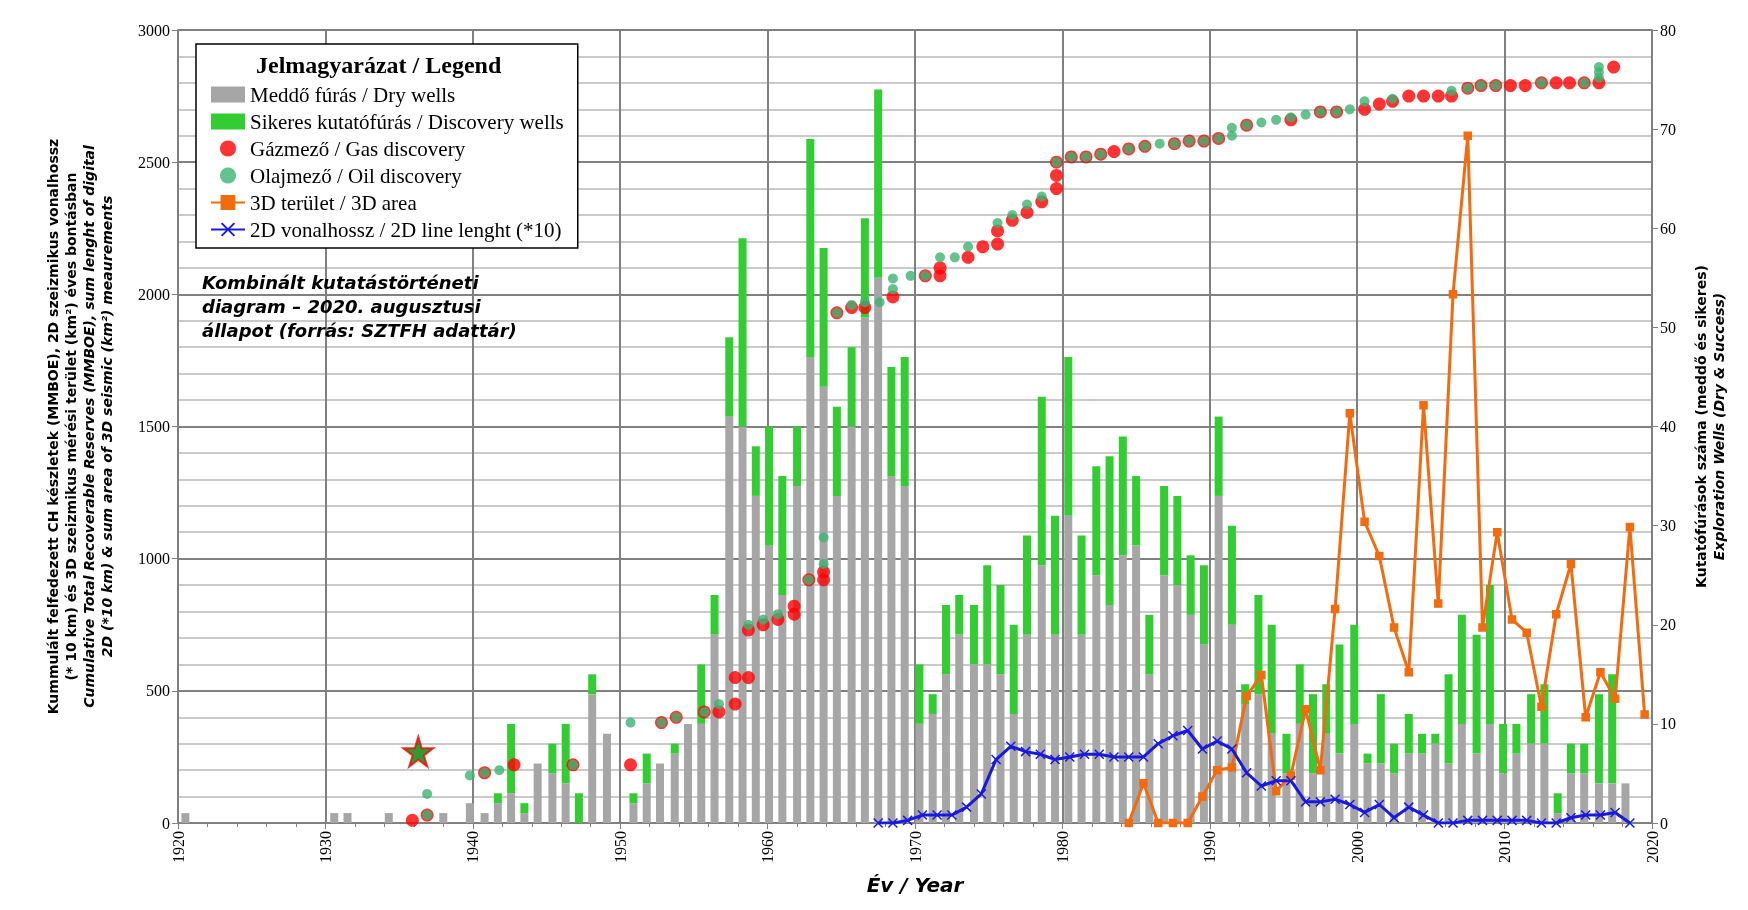 This screenshot has width=1748, height=910. What do you see at coordinates (1062, 847) in the screenshot?
I see `x-tick-label: 1980` at bounding box center [1062, 847].